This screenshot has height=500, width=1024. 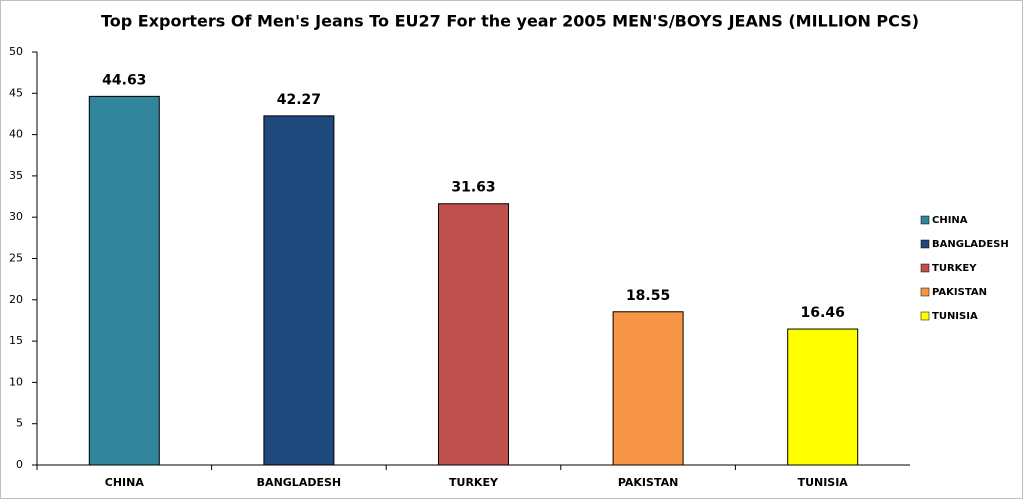 I want to click on value-label: 18.55, so click(x=648, y=296).